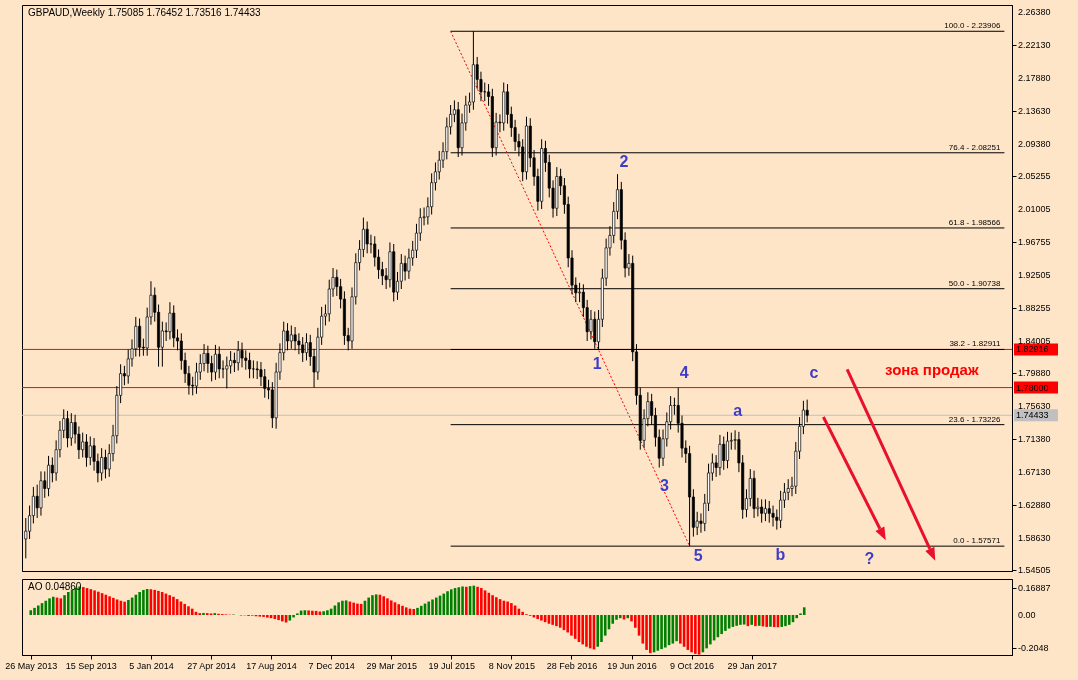 This screenshot has width=1078, height=680. I want to click on annotation: ?, so click(869, 558).